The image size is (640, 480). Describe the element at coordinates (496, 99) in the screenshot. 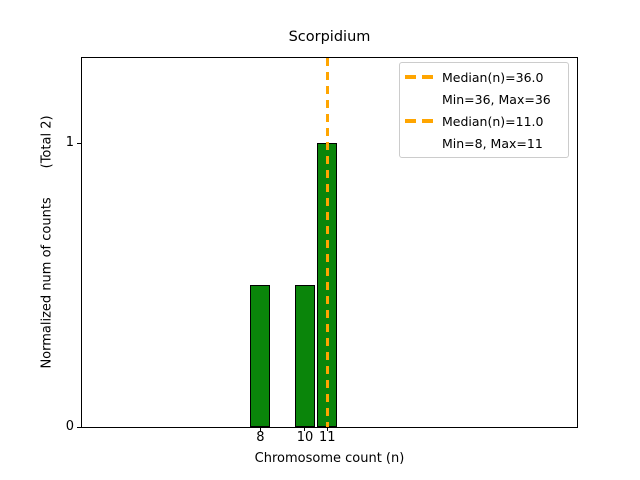

I see `legend-sublabel-minmax-36: Min=36, Max=36` at that location.